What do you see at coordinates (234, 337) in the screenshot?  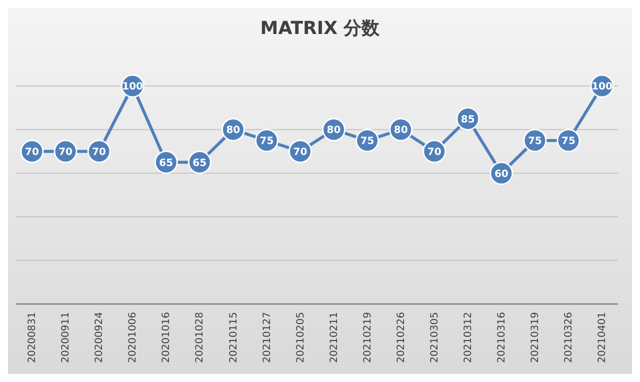 I see `x-tick-label: 20210115` at bounding box center [234, 337].